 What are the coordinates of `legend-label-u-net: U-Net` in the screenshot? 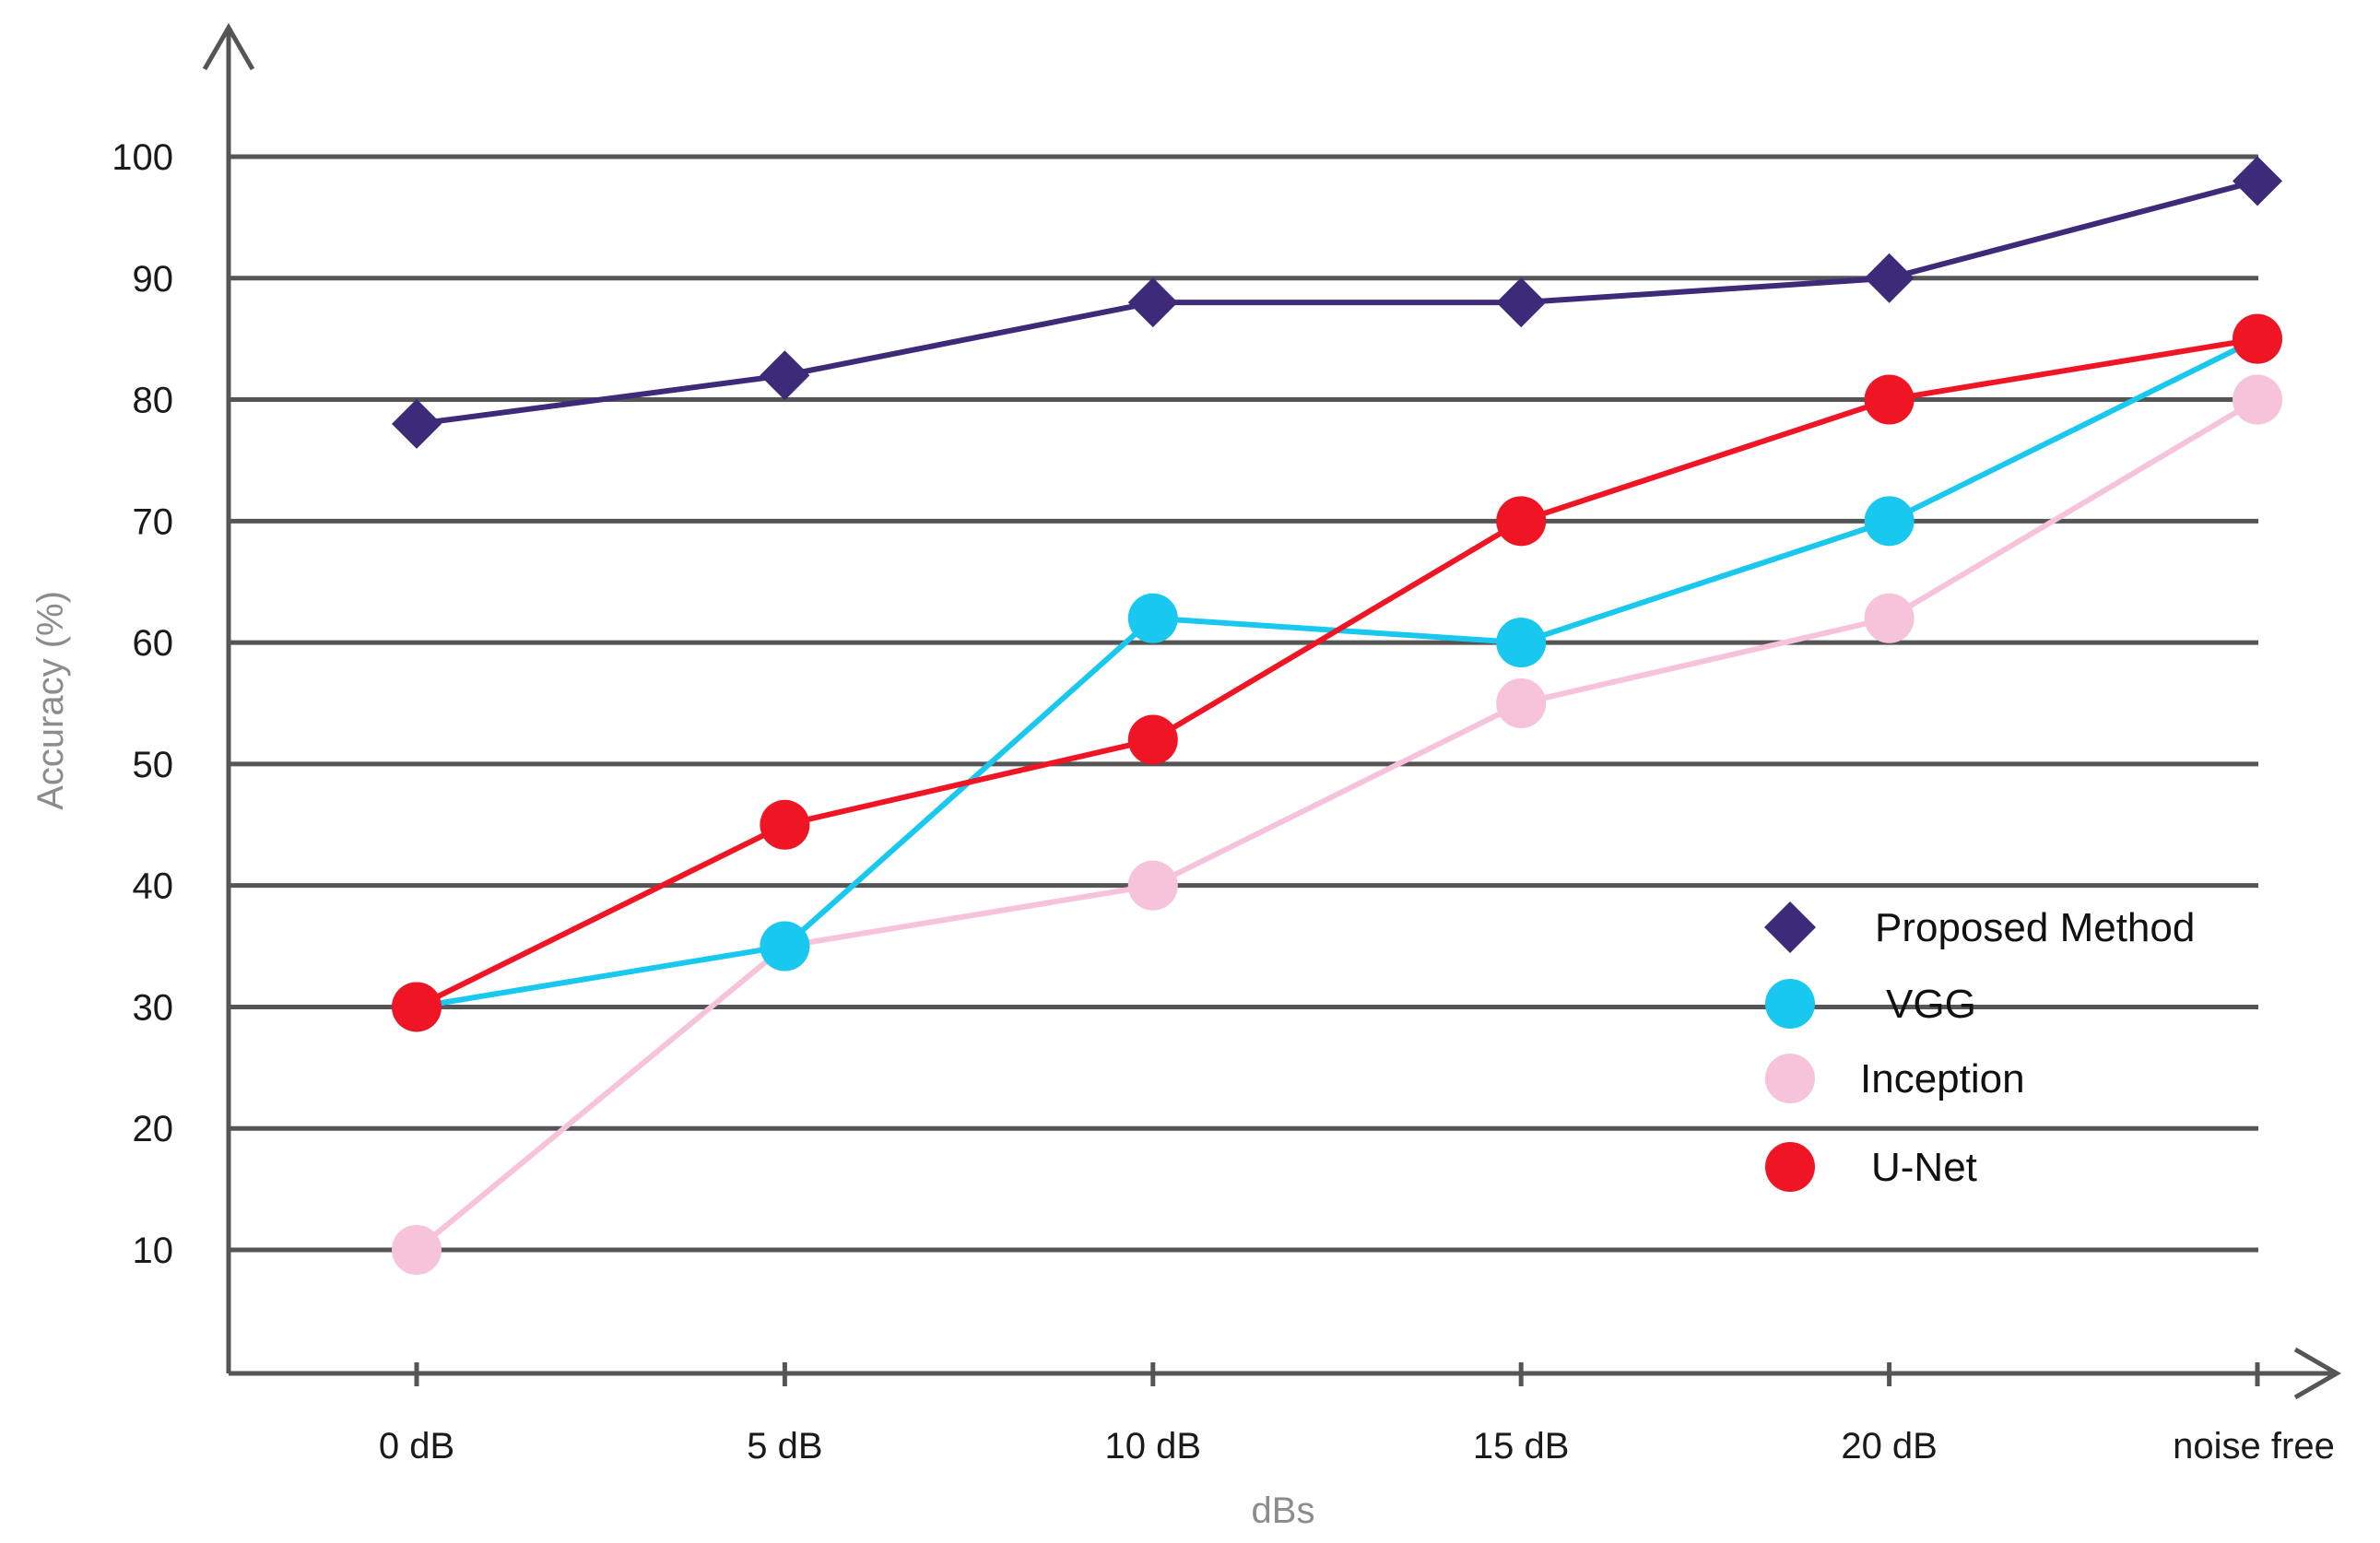 It's located at (1924, 1167).